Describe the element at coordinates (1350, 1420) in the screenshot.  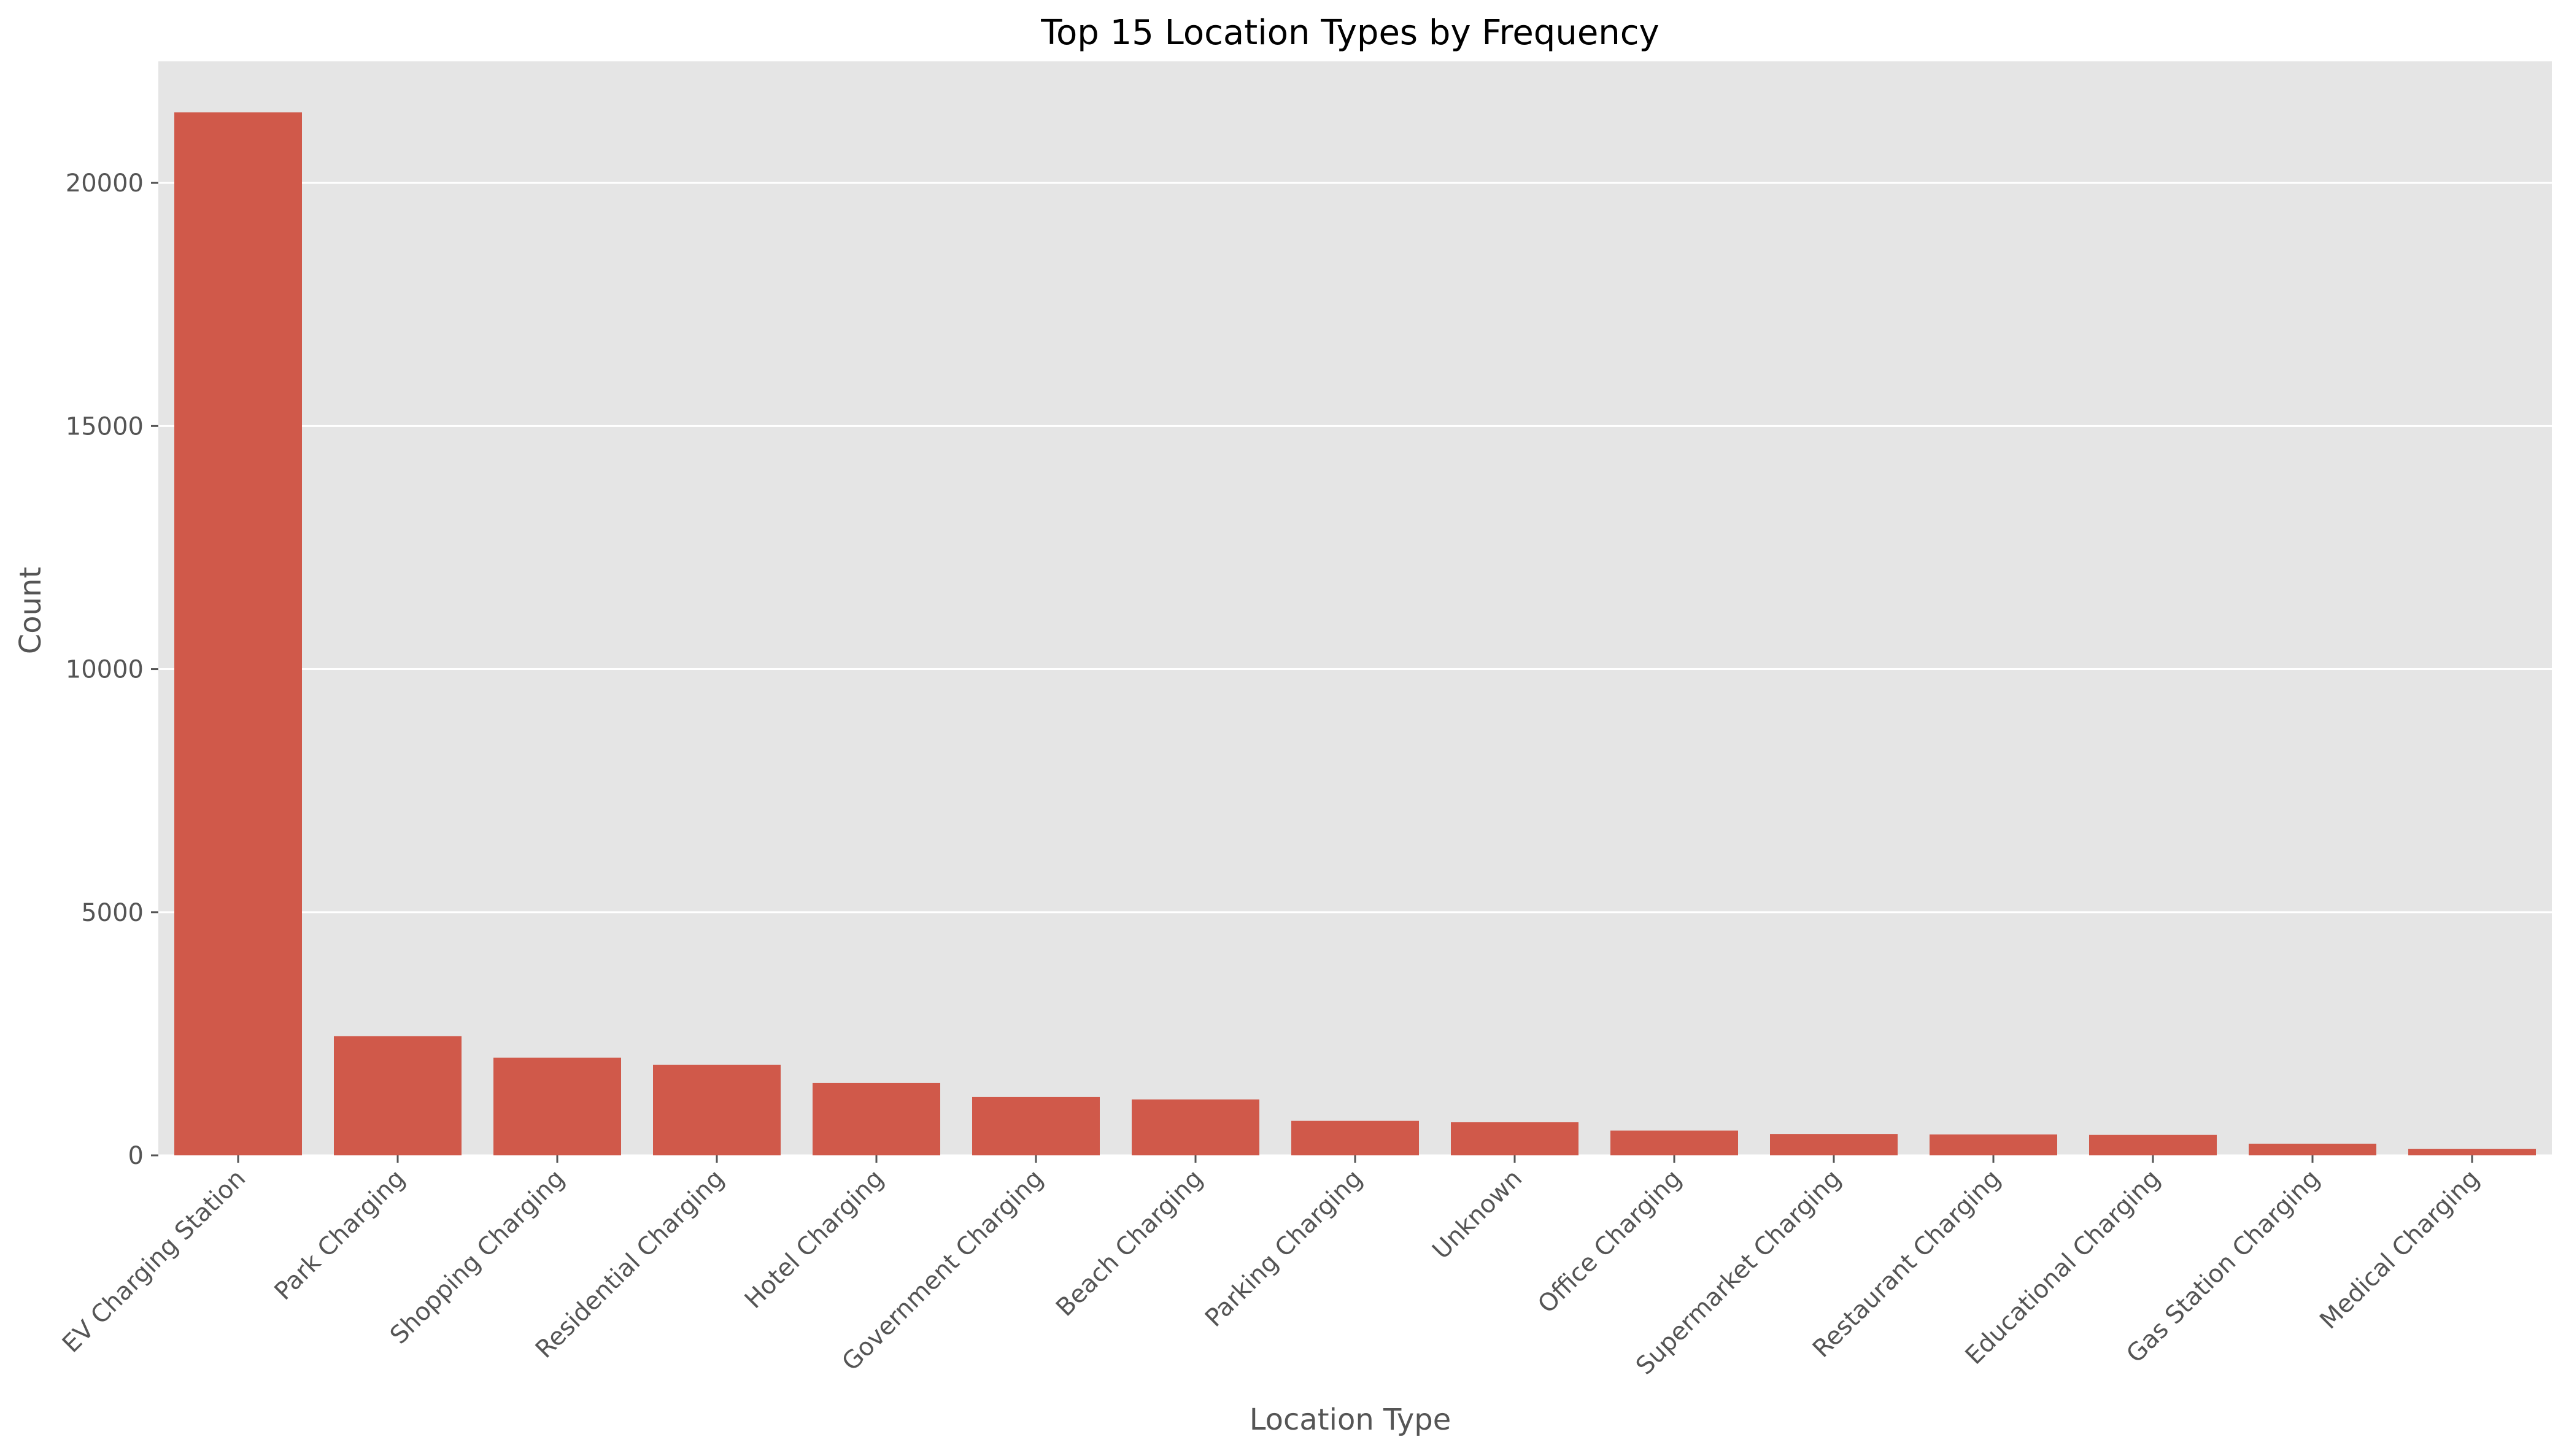
I see `x-axis-label: Location Type` at that location.